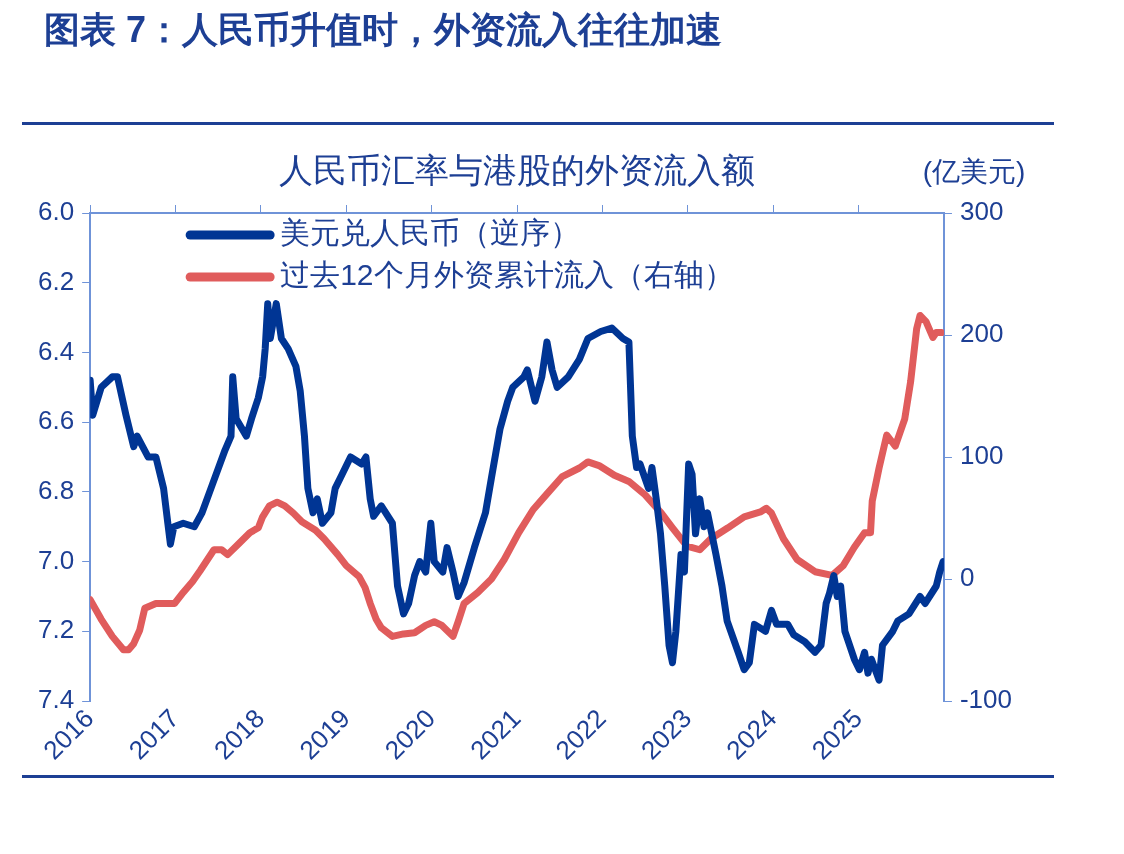 Image resolution: width=1124 pixels, height=854 pixels. What do you see at coordinates (430, 233) in the screenshot?
I see `legend-label: 美元兑人民币（逆序）` at bounding box center [430, 233].